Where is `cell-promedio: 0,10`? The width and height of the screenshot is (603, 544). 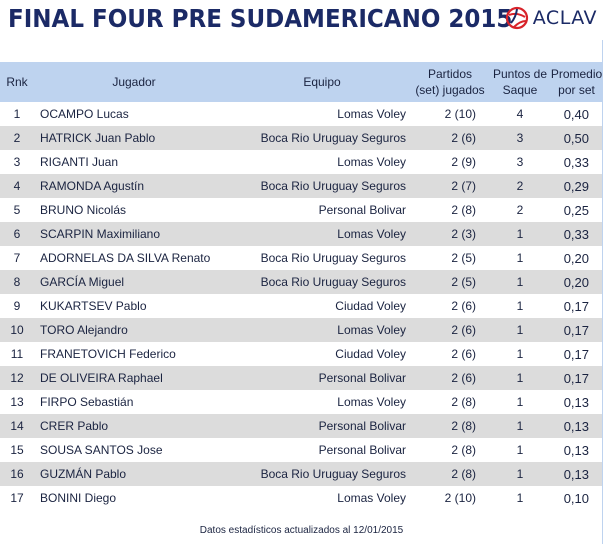
cell-promedio: 0,10 is located at coordinates (576, 498).